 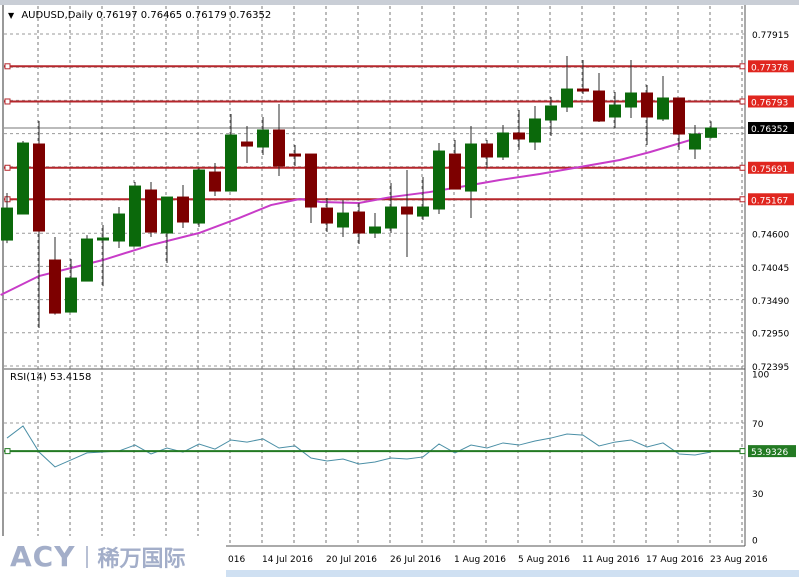 I want to click on logo-chinese: 稀万国际, so click(x=141, y=559).